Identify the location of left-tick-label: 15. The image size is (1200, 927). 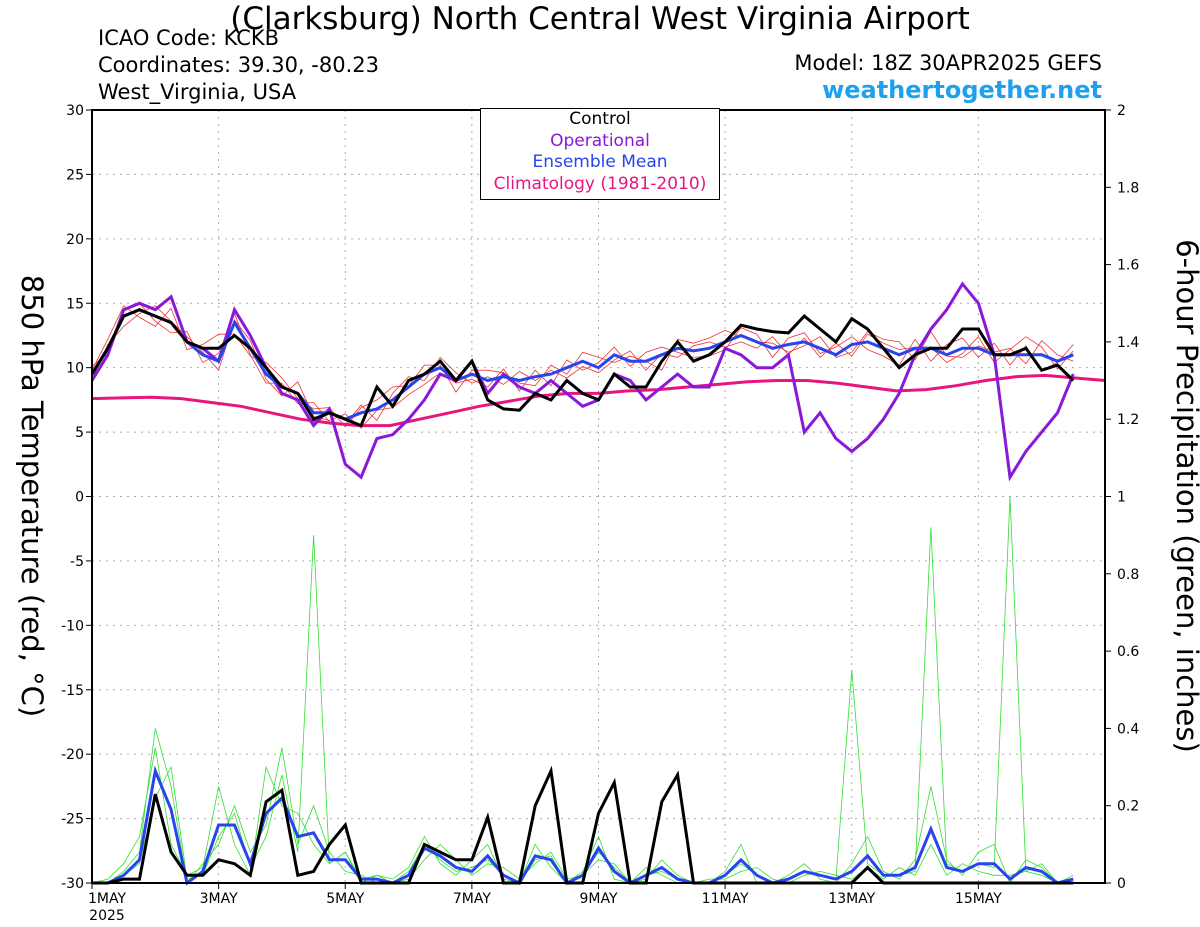
(75, 304).